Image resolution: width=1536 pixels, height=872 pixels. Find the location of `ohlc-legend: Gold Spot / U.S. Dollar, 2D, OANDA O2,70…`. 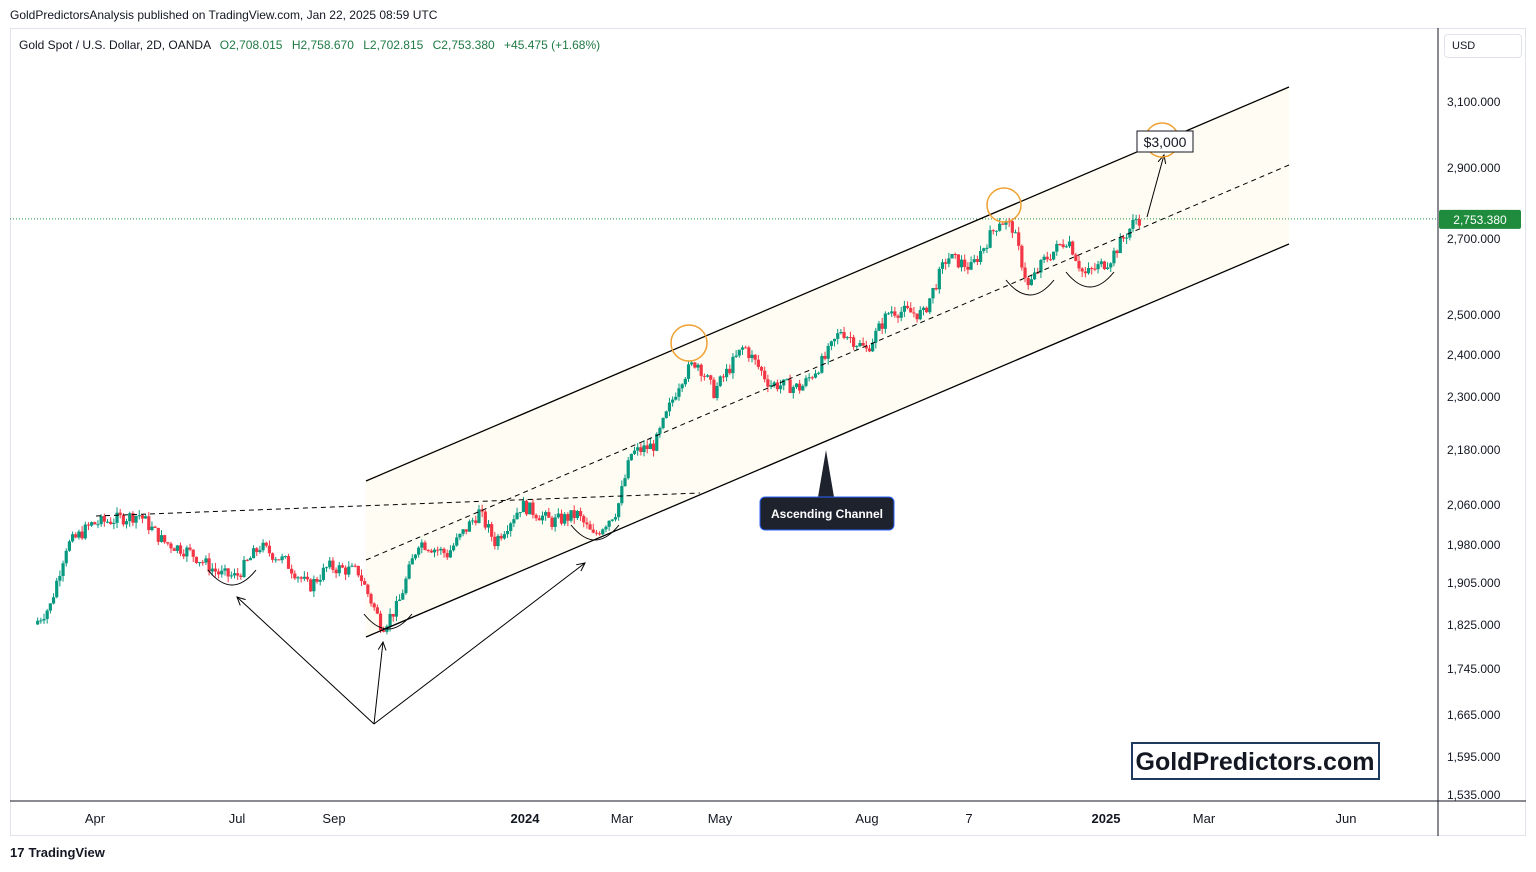

ohlc-legend: Gold Spot / U.S. Dollar, 2D, OANDA O2,70… is located at coordinates (309, 45).